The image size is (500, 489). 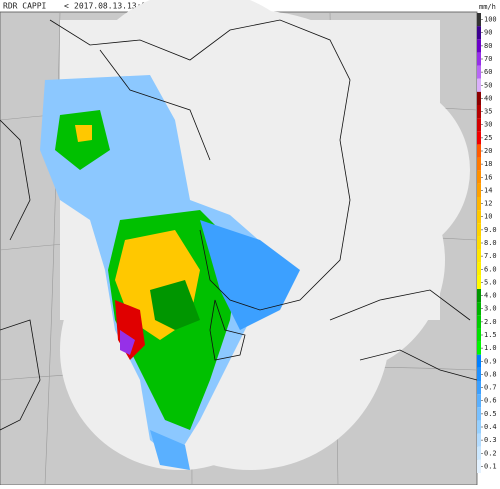 I want to click on legend-label: 0.1, so click(x=490, y=466).